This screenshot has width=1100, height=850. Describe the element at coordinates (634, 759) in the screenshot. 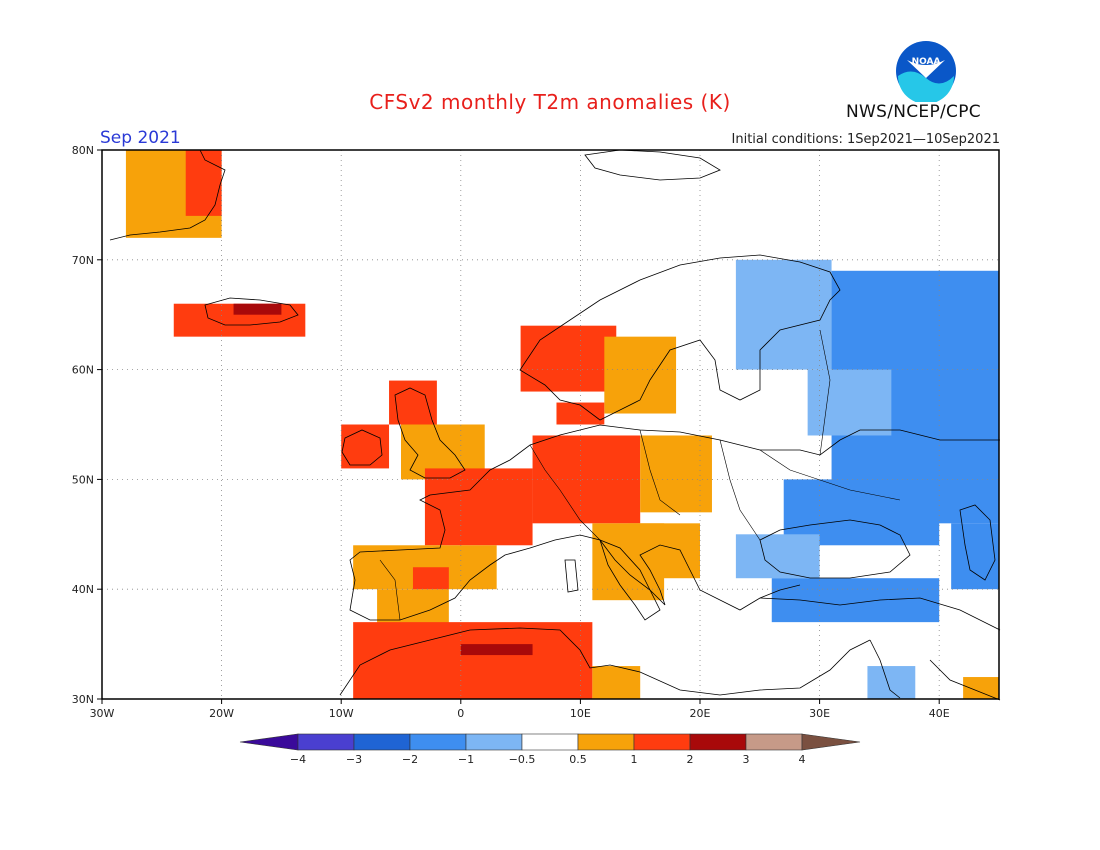

I see `colorbar-tick-label: 1` at that location.